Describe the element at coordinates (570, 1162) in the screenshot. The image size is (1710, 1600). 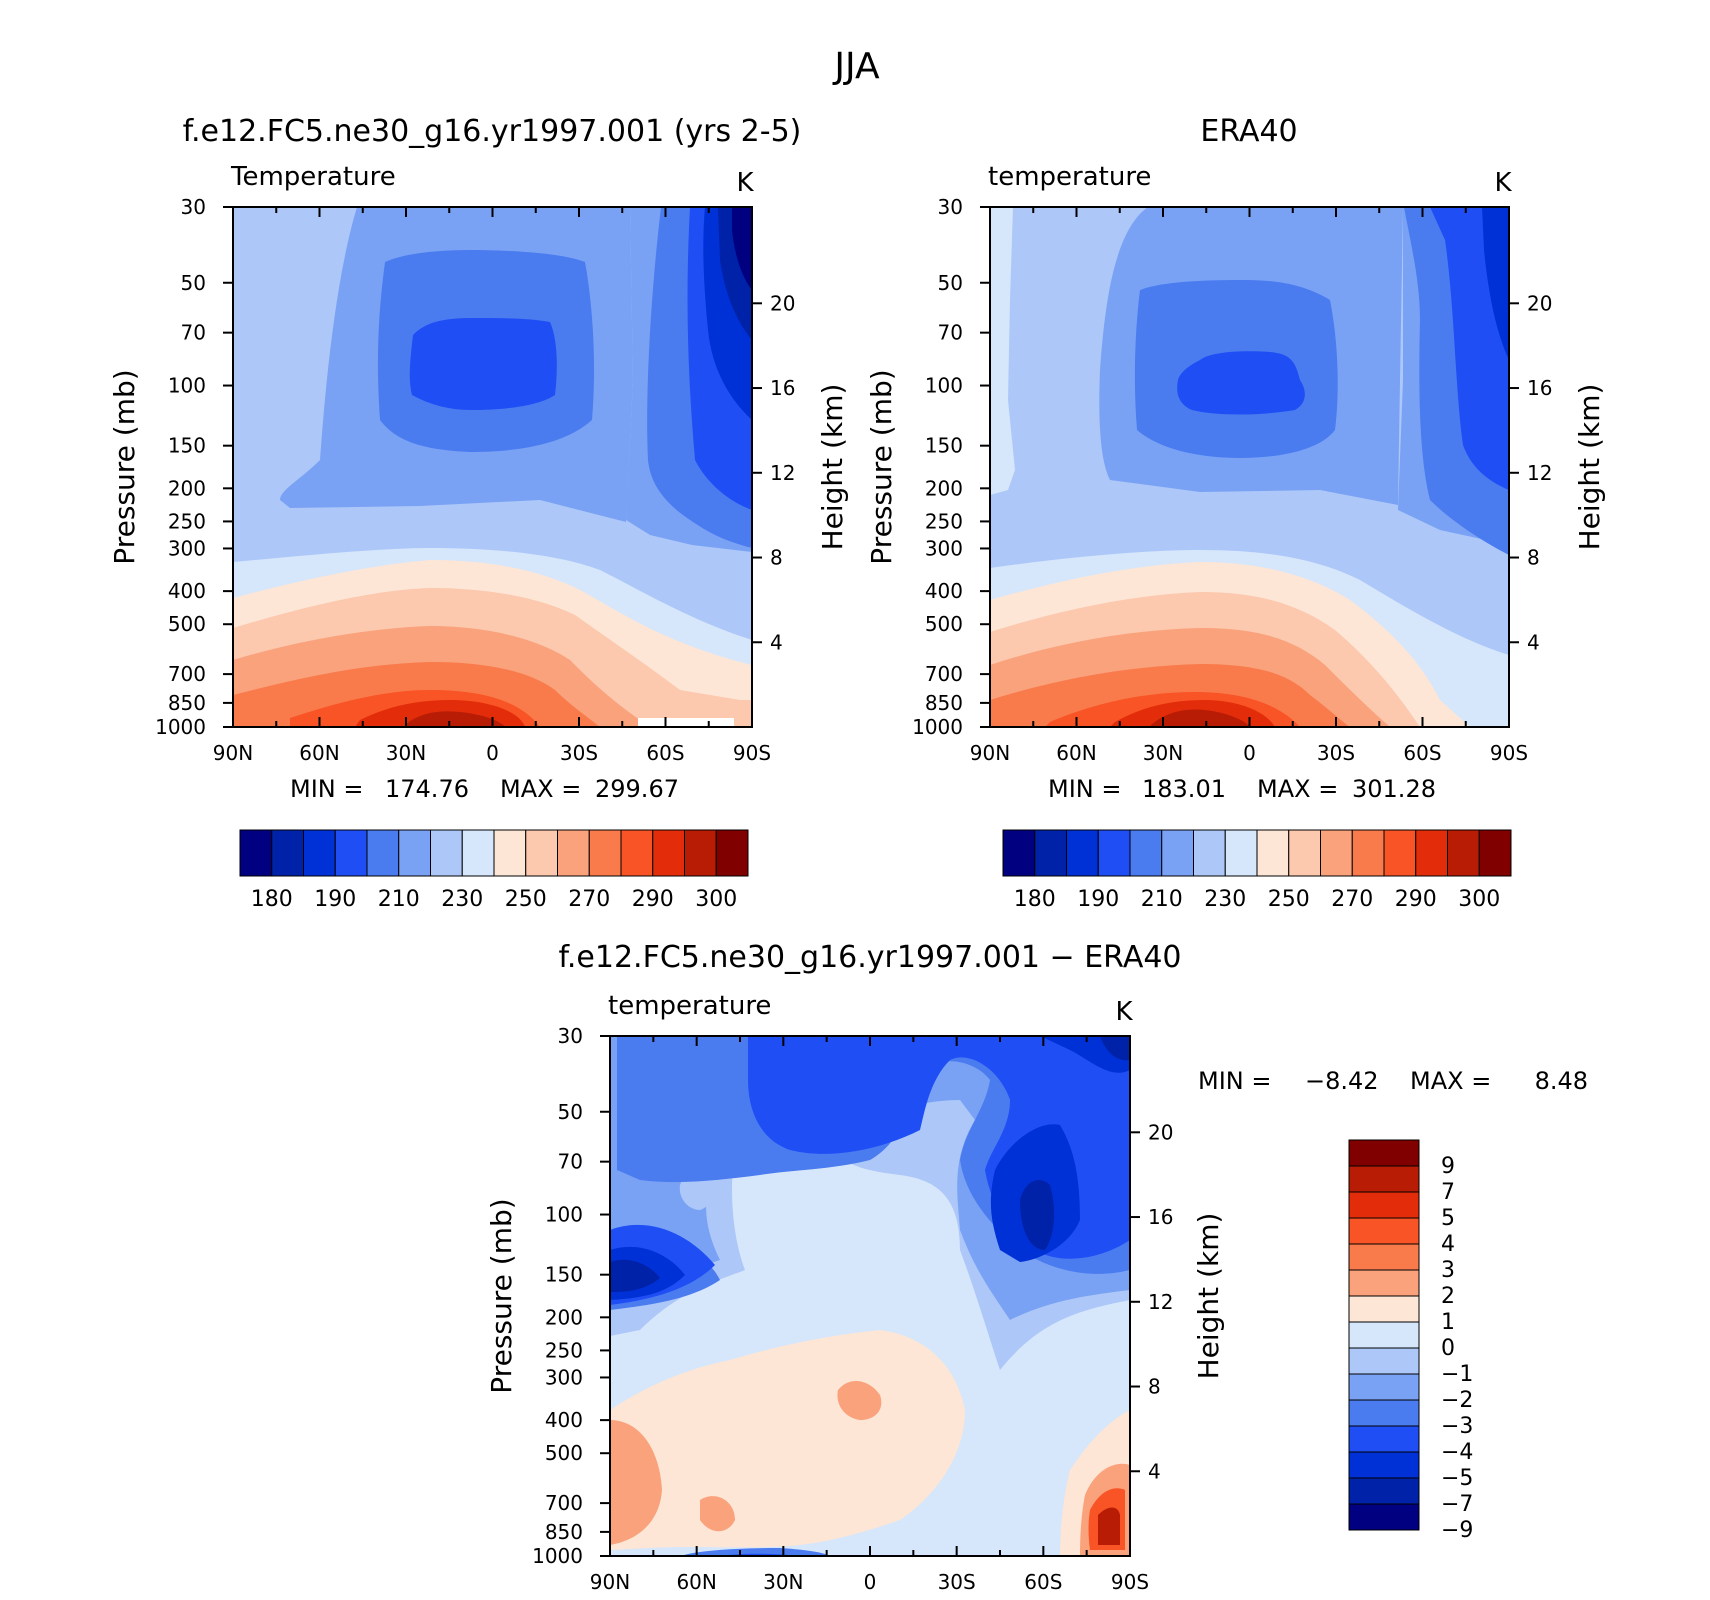
I see `y-tick-label: 70` at that location.